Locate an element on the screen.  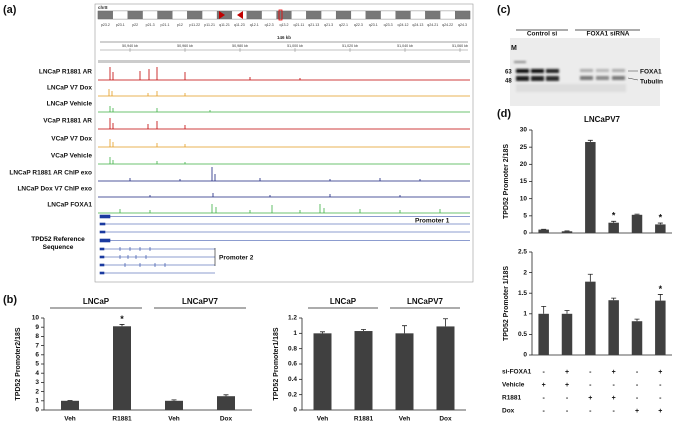
y-axis-label: TPD52 Promoter 2/18S is located at coordinates (506, 181).